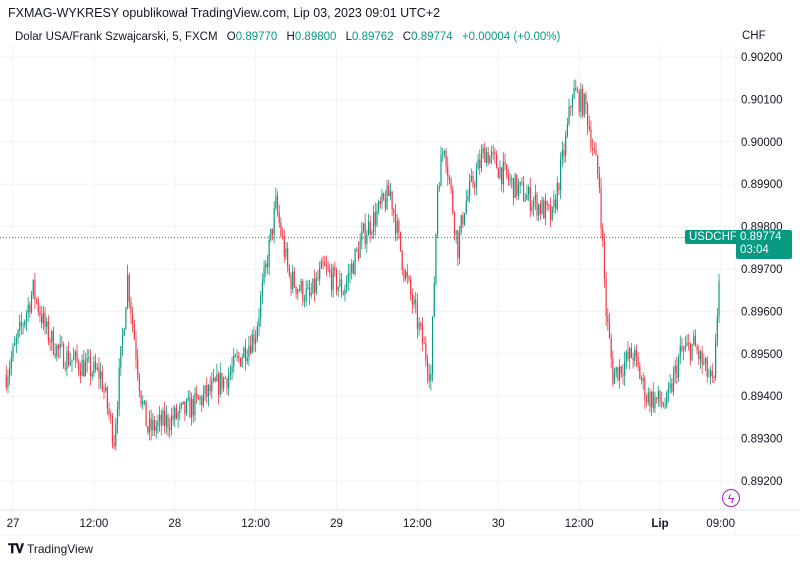 The width and height of the screenshot is (800, 563). Describe the element at coordinates (50, 549) in the screenshot. I see `tradingview-logo: 𝐓𝐕 TradingView` at that location.